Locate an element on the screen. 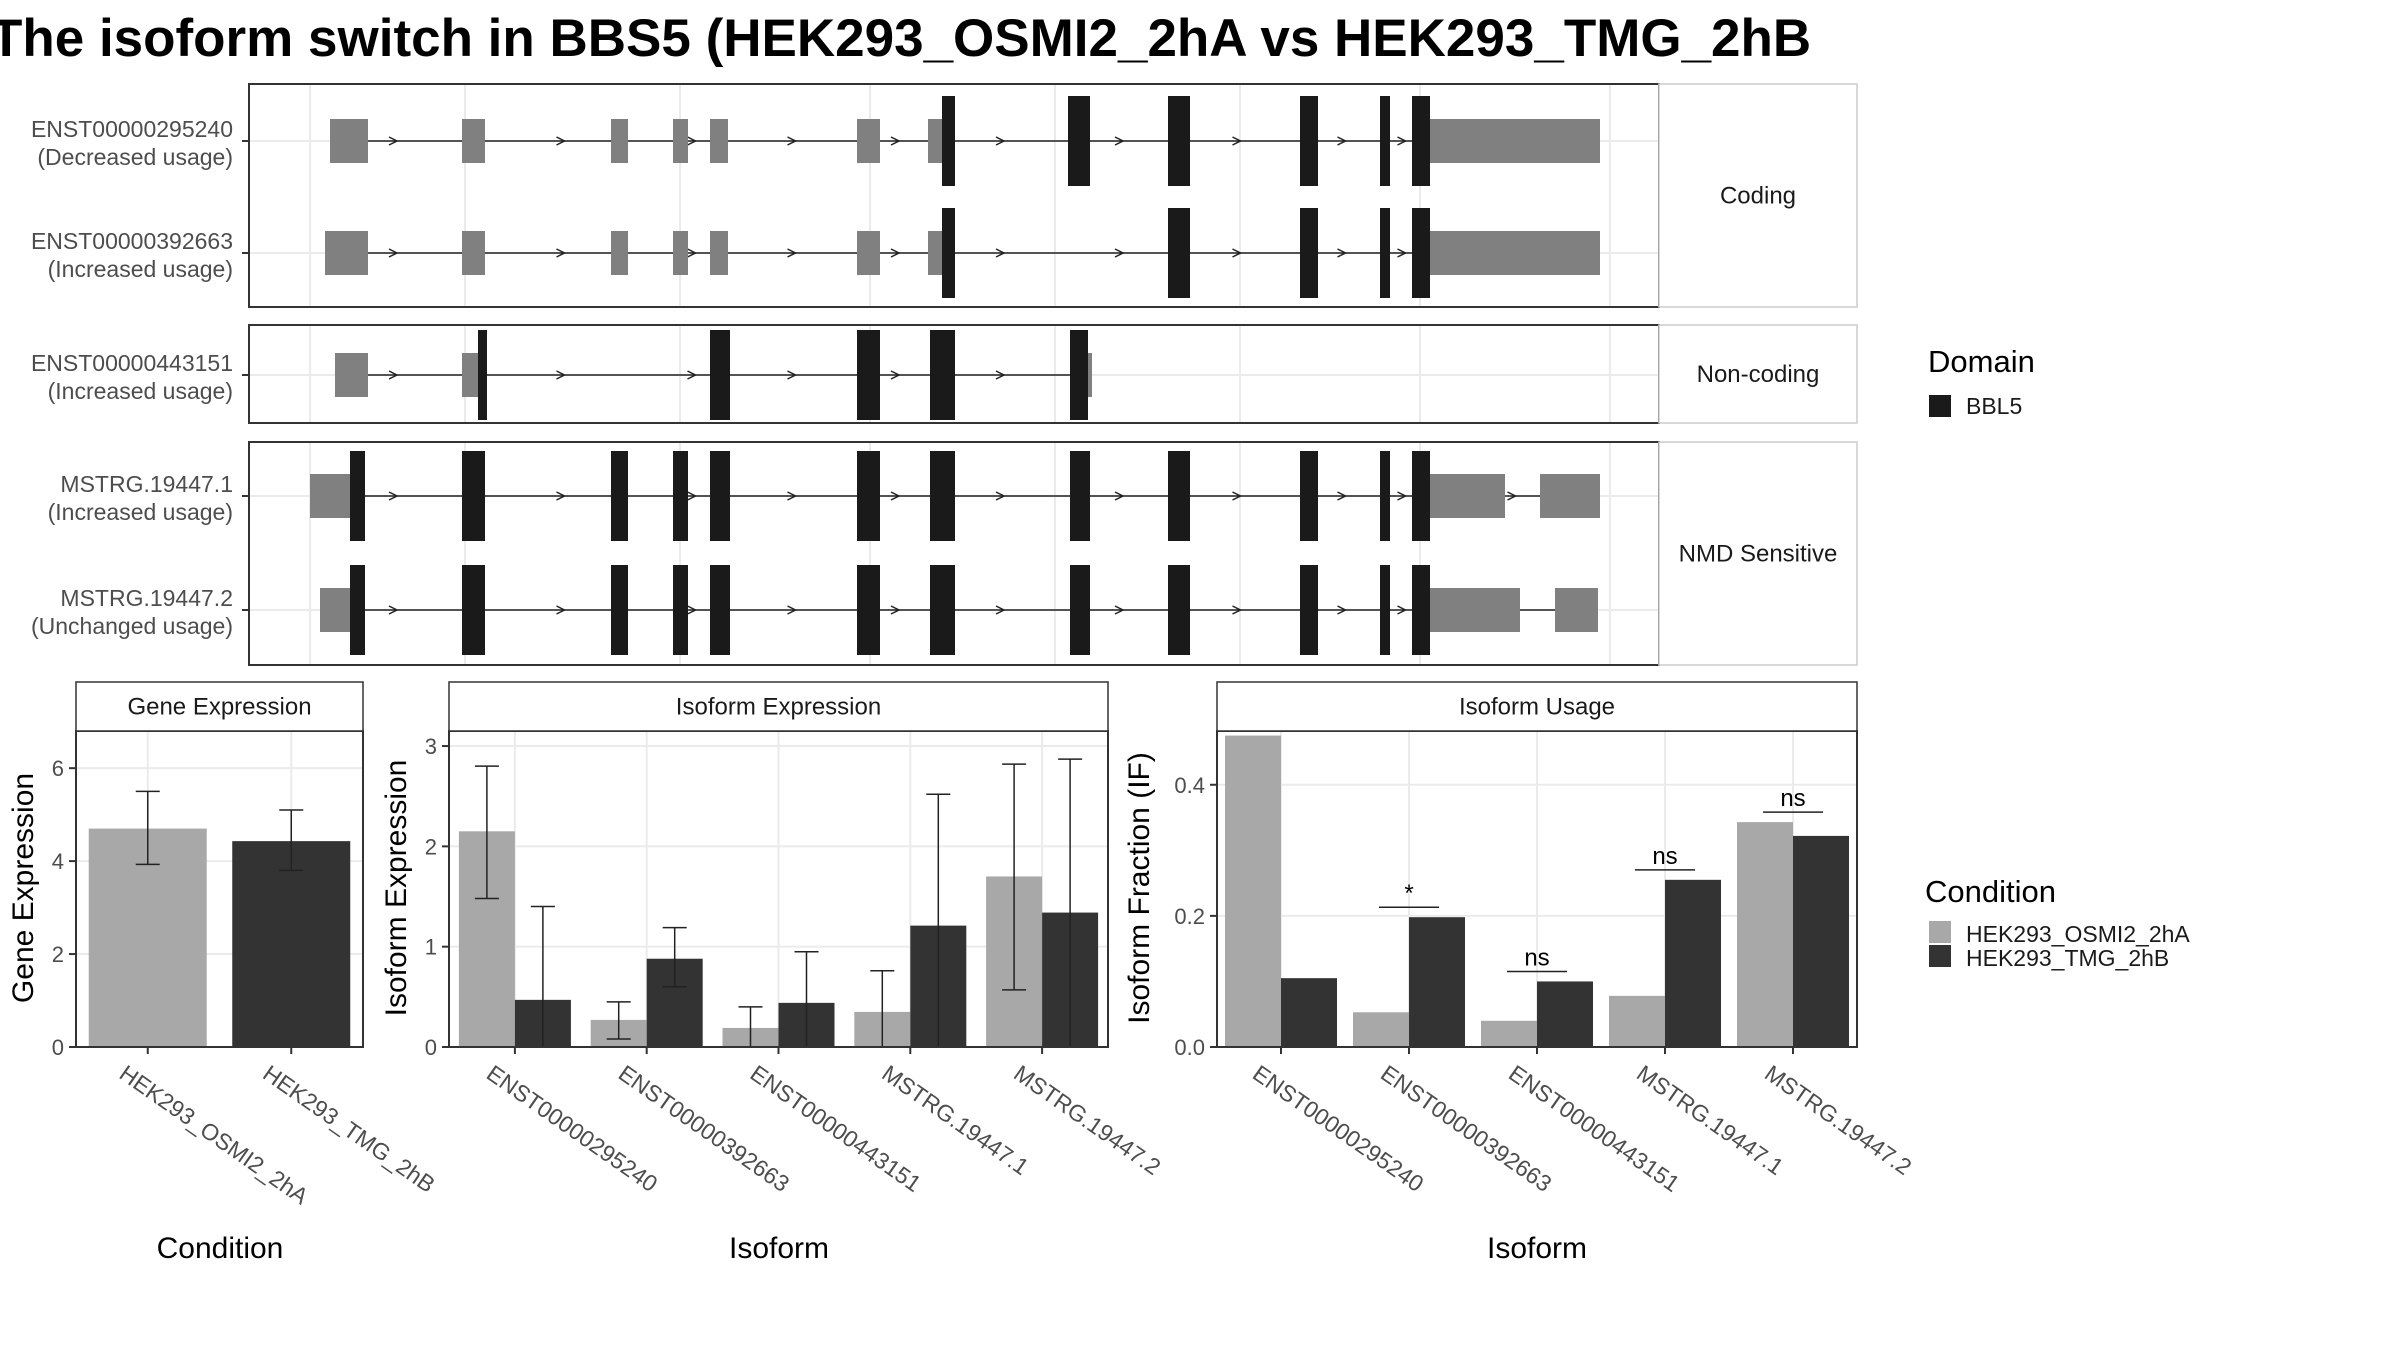 The width and height of the screenshot is (2400, 1350). y-tick-label: 1 is located at coordinates (431, 947).